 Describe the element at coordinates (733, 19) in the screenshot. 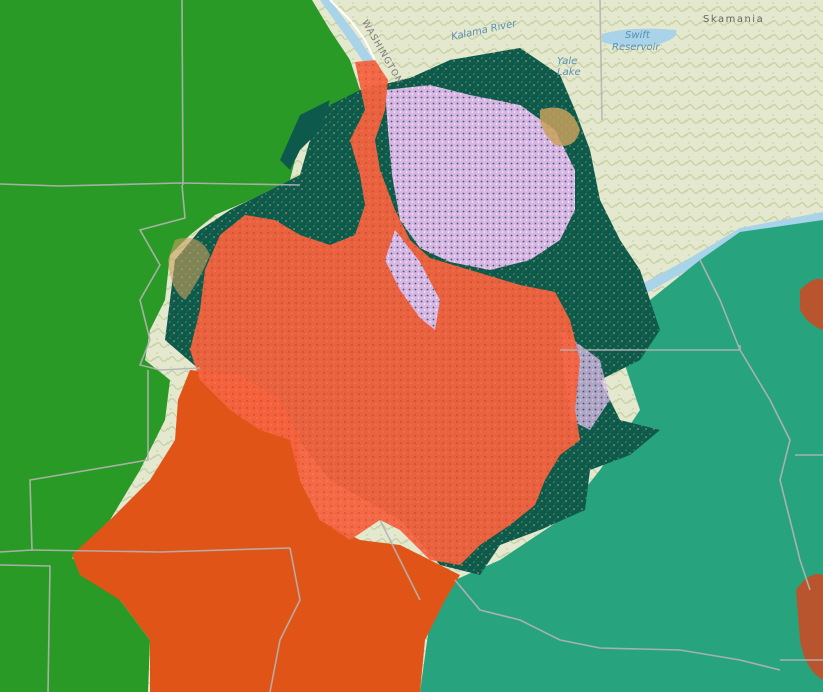

I see `label-skamania: Skamania` at that location.